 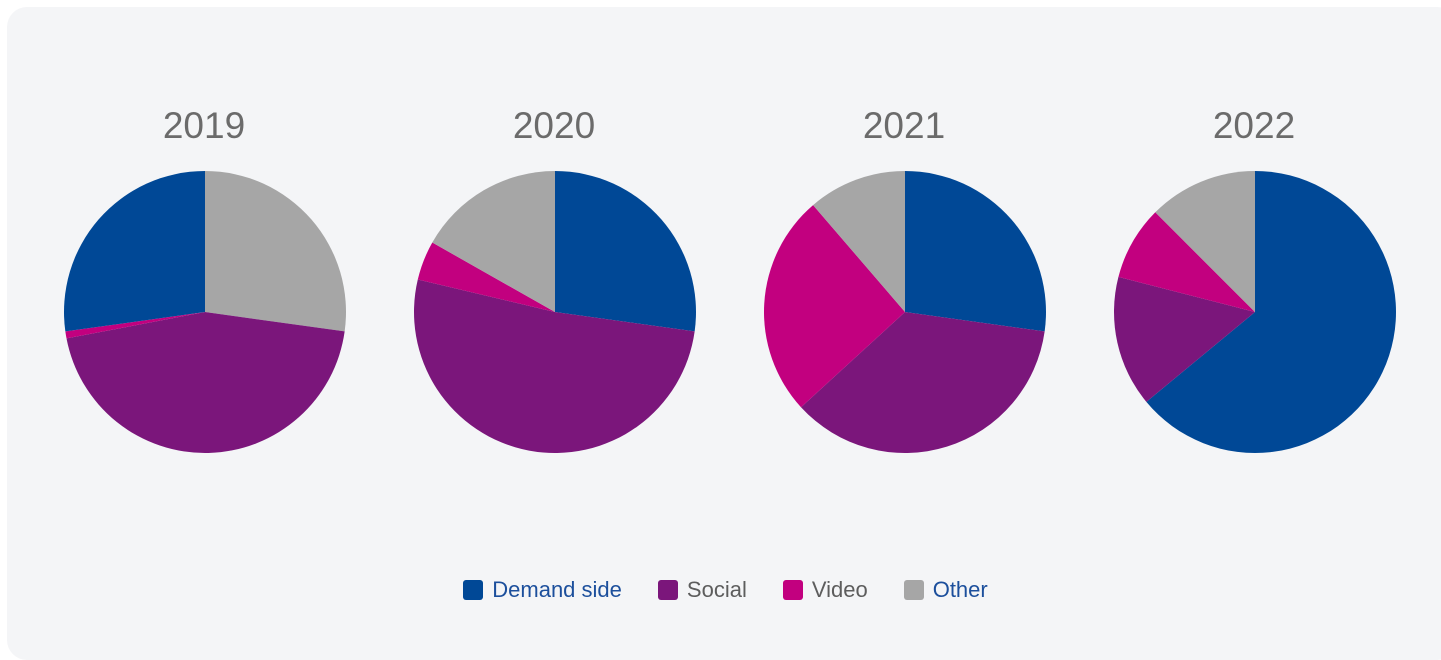 I want to click on legend-item-demand-side: Demand side, so click(x=542, y=590).